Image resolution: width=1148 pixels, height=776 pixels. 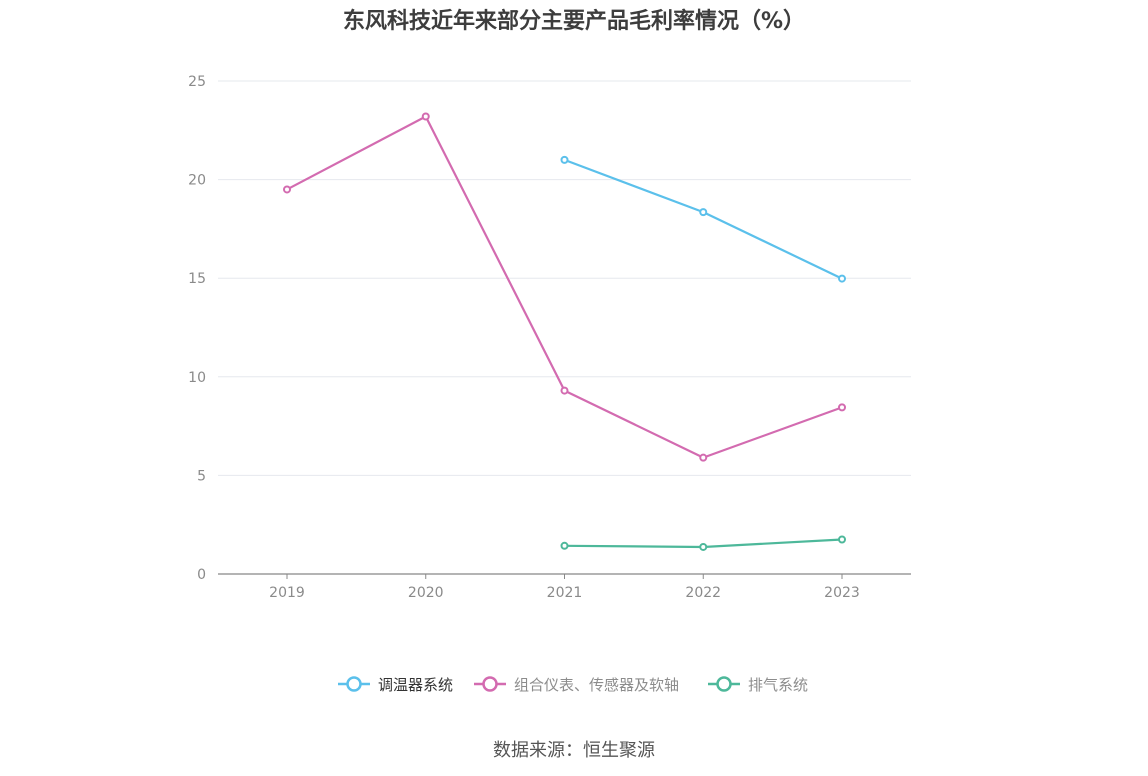 I want to click on x-tick-label: 2019, so click(x=287, y=593).